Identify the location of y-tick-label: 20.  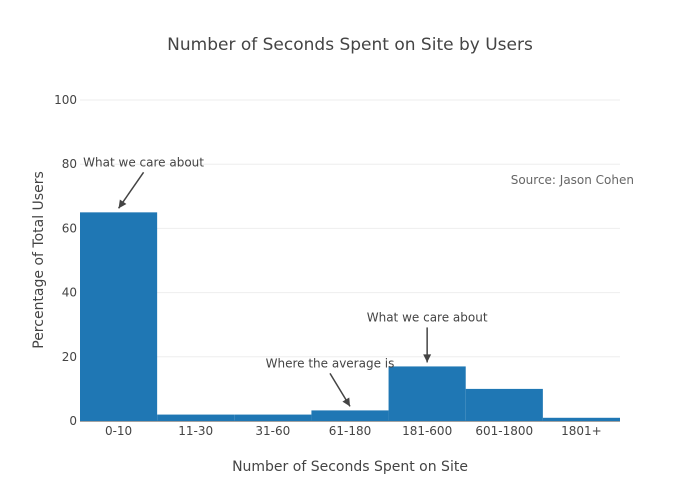
(69, 357).